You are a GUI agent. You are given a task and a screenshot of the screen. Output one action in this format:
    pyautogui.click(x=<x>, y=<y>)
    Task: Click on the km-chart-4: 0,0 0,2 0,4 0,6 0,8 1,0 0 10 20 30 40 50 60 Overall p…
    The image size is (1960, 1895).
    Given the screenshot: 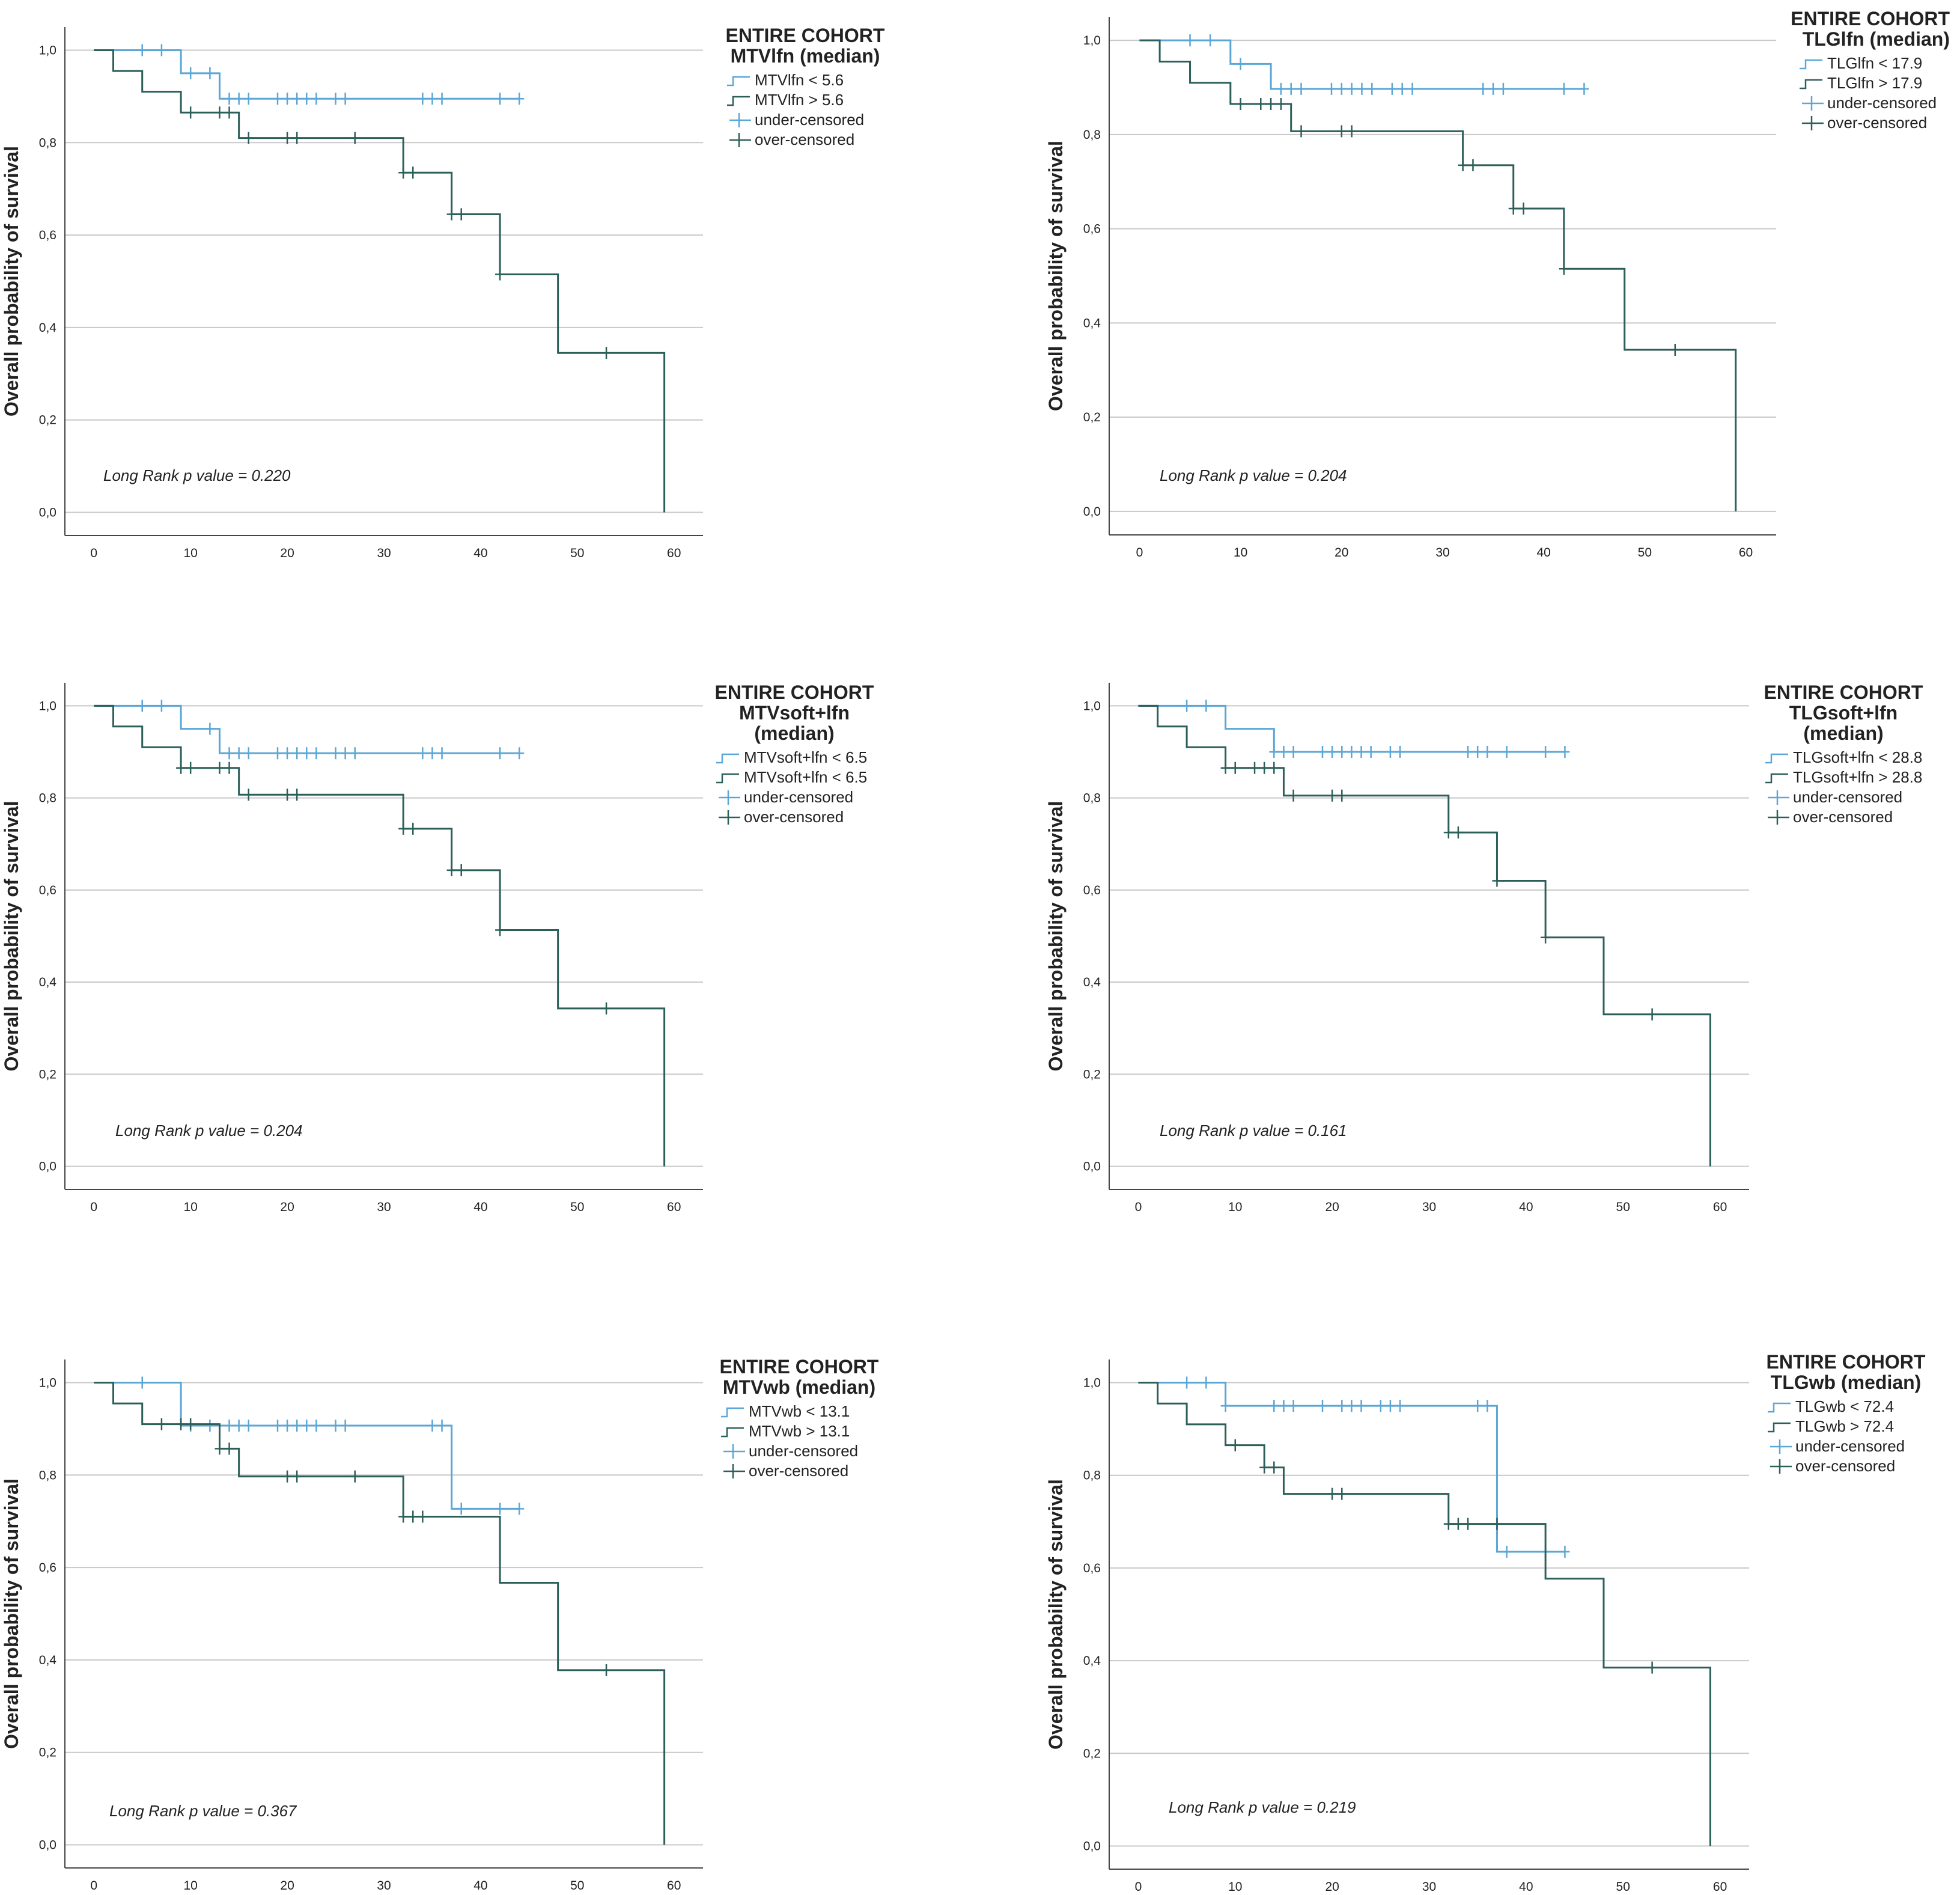 What is the action you would take?
    pyautogui.click(x=1484, y=948)
    